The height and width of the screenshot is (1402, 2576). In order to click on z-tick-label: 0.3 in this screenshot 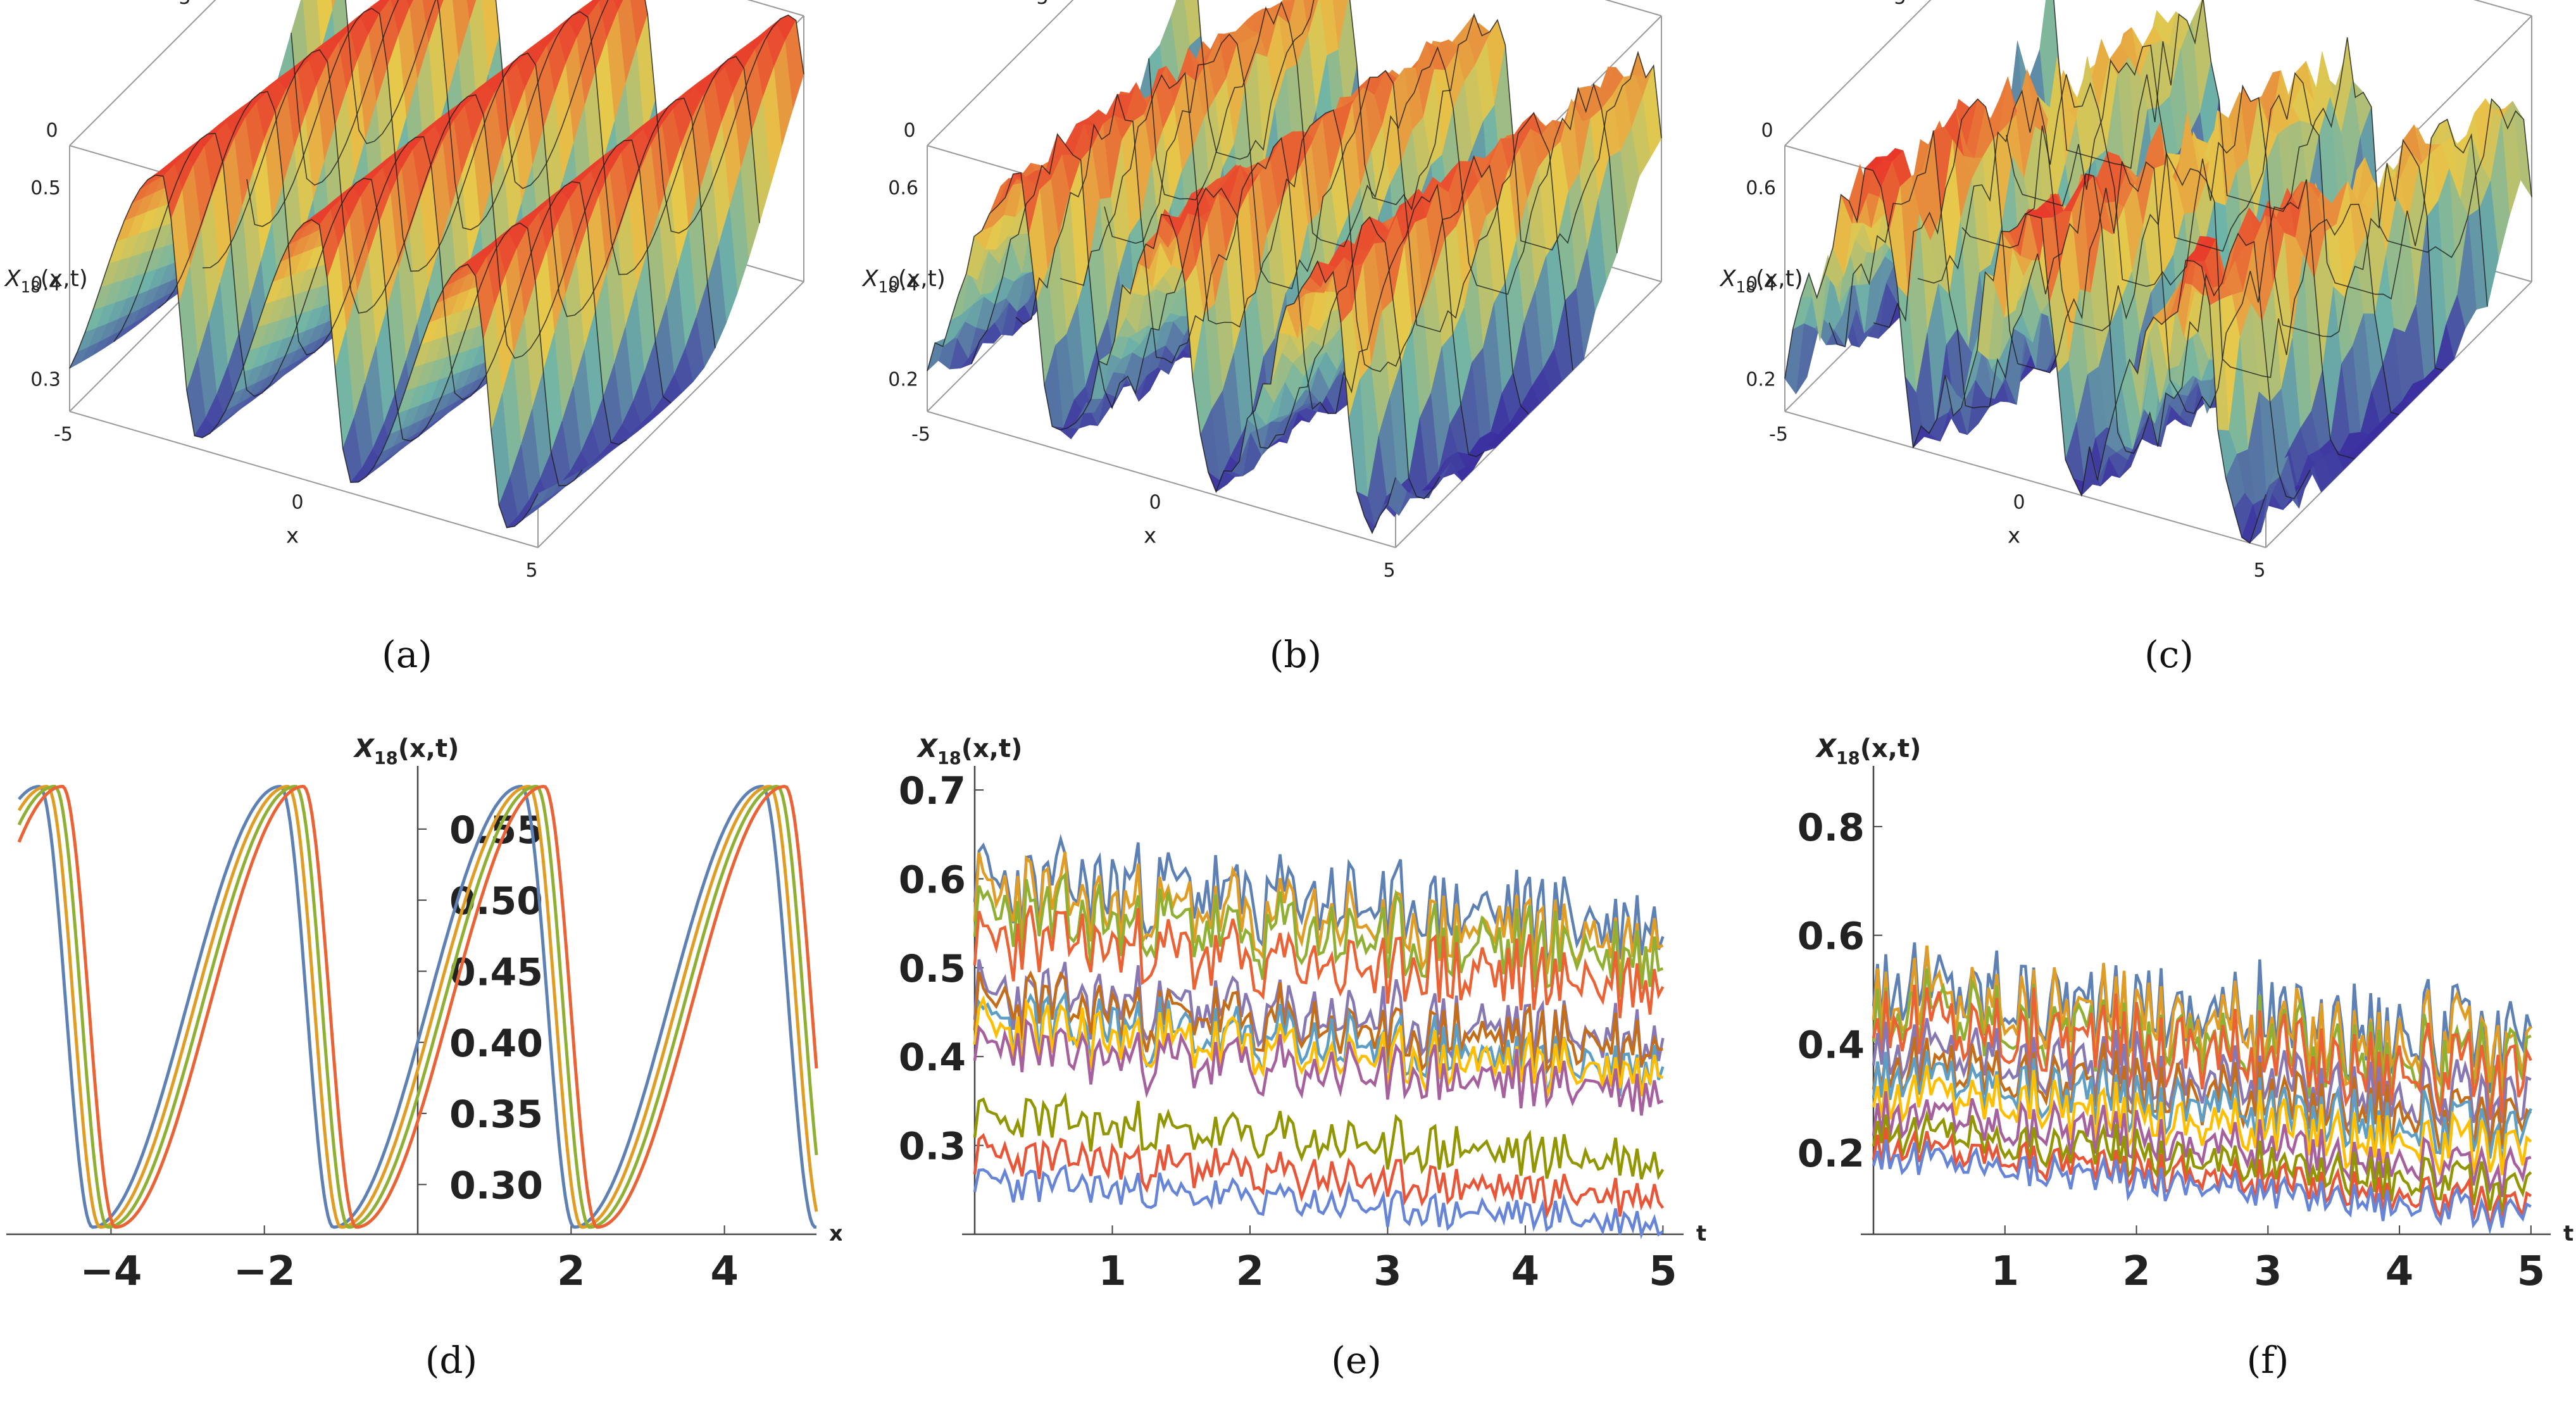, I will do `click(45, 380)`.